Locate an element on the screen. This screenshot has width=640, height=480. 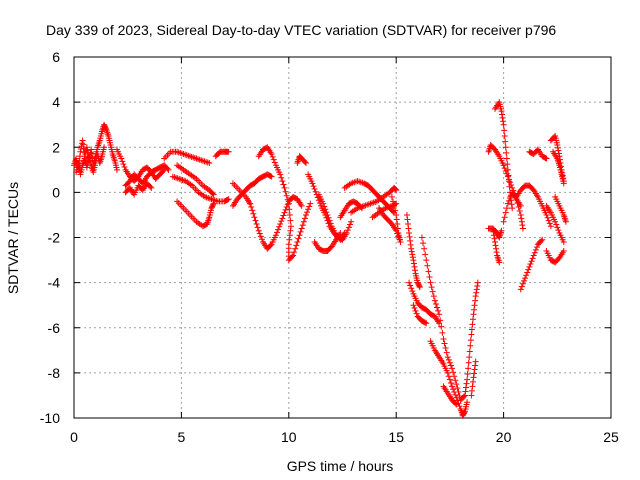
x-tick-label: 0 is located at coordinates (74, 437).